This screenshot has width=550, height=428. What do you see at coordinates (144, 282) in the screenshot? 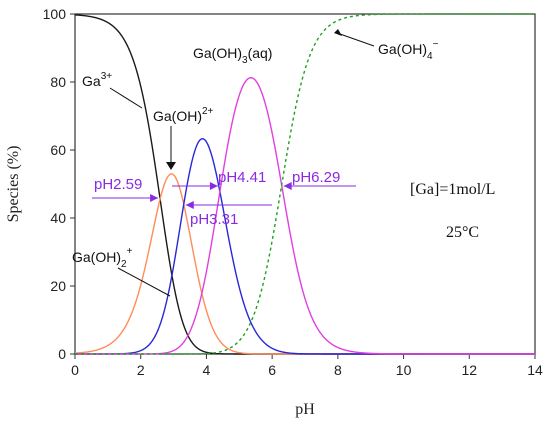
I see `label-gaoh2-plus-pointer` at bounding box center [144, 282].